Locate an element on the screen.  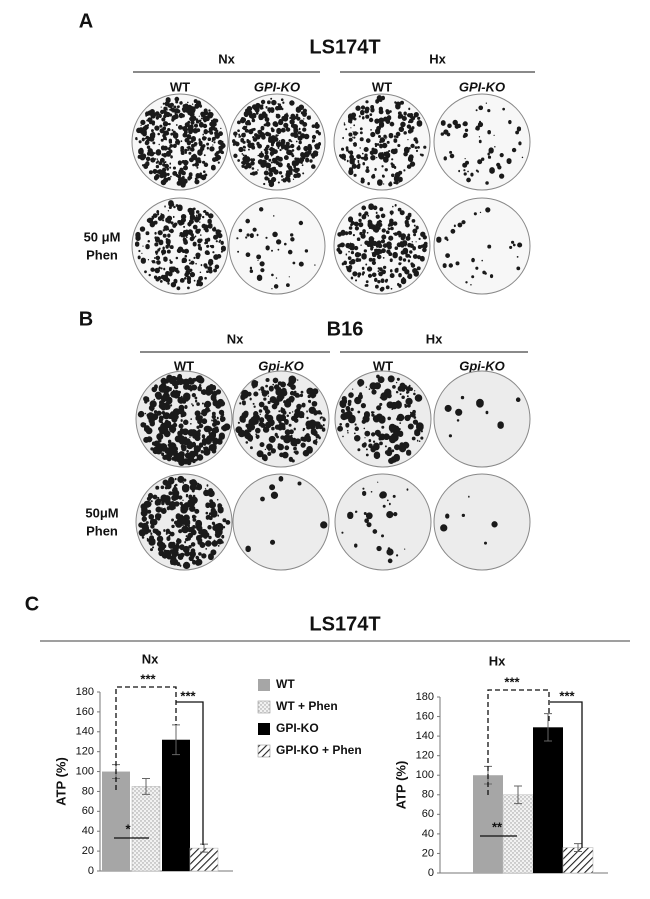
label: B is located at coordinates (86, 319).